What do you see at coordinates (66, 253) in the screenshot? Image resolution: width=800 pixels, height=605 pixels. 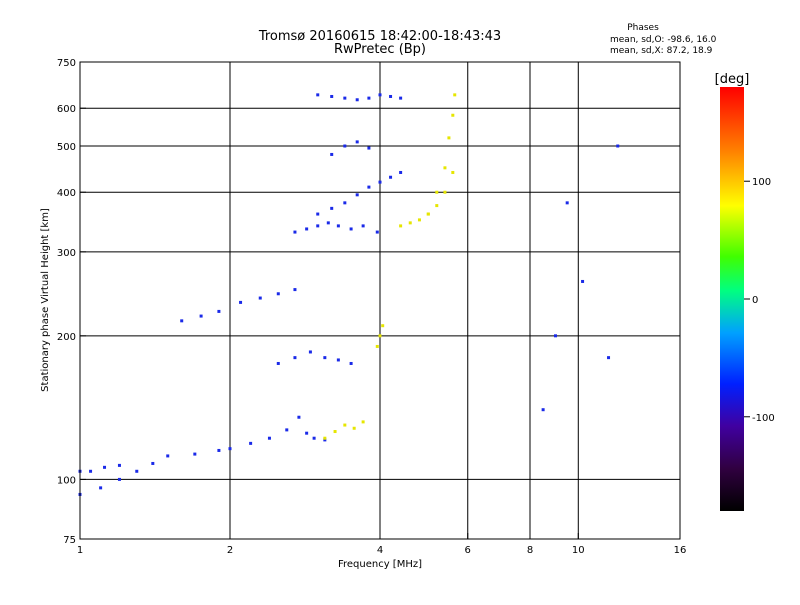 I see `y-tick-label: 300` at bounding box center [66, 253].